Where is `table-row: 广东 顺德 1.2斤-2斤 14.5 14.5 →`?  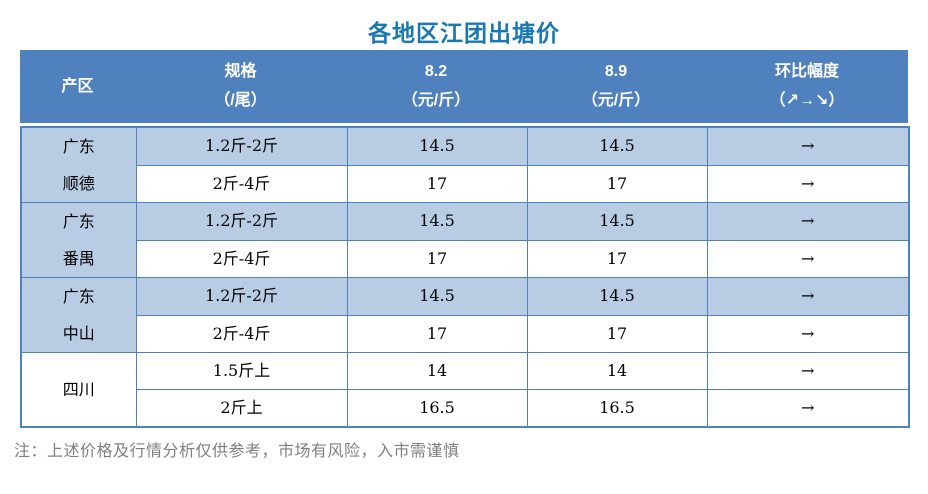 table-row: 广东 顺德 1.2斤-2斤 14.5 14.5 → is located at coordinates (465, 164).